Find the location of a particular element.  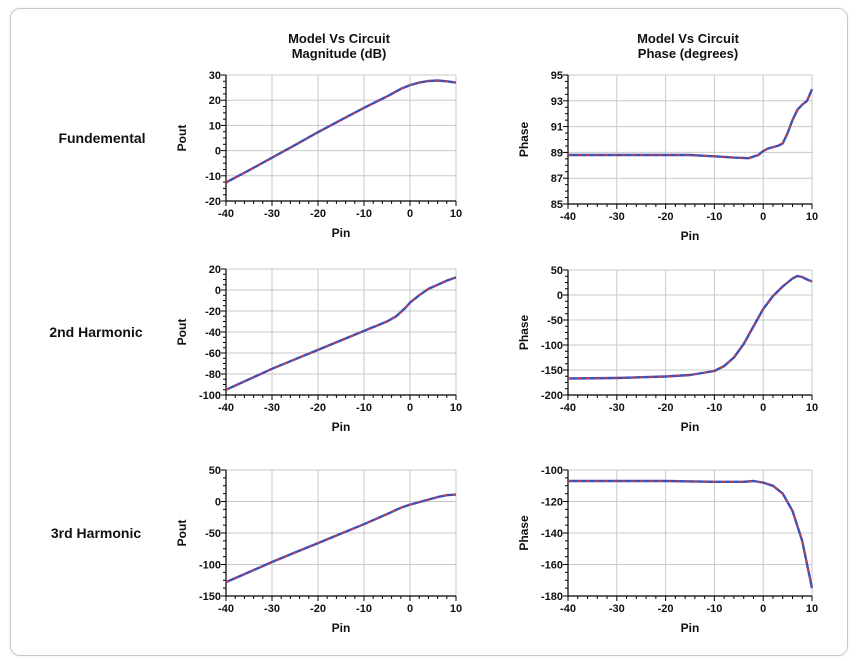

chart-2: -40 -30 -20 -10 0 10 85 87 89 91 93 95 Pin Phase is located at coordinates (667, 156).